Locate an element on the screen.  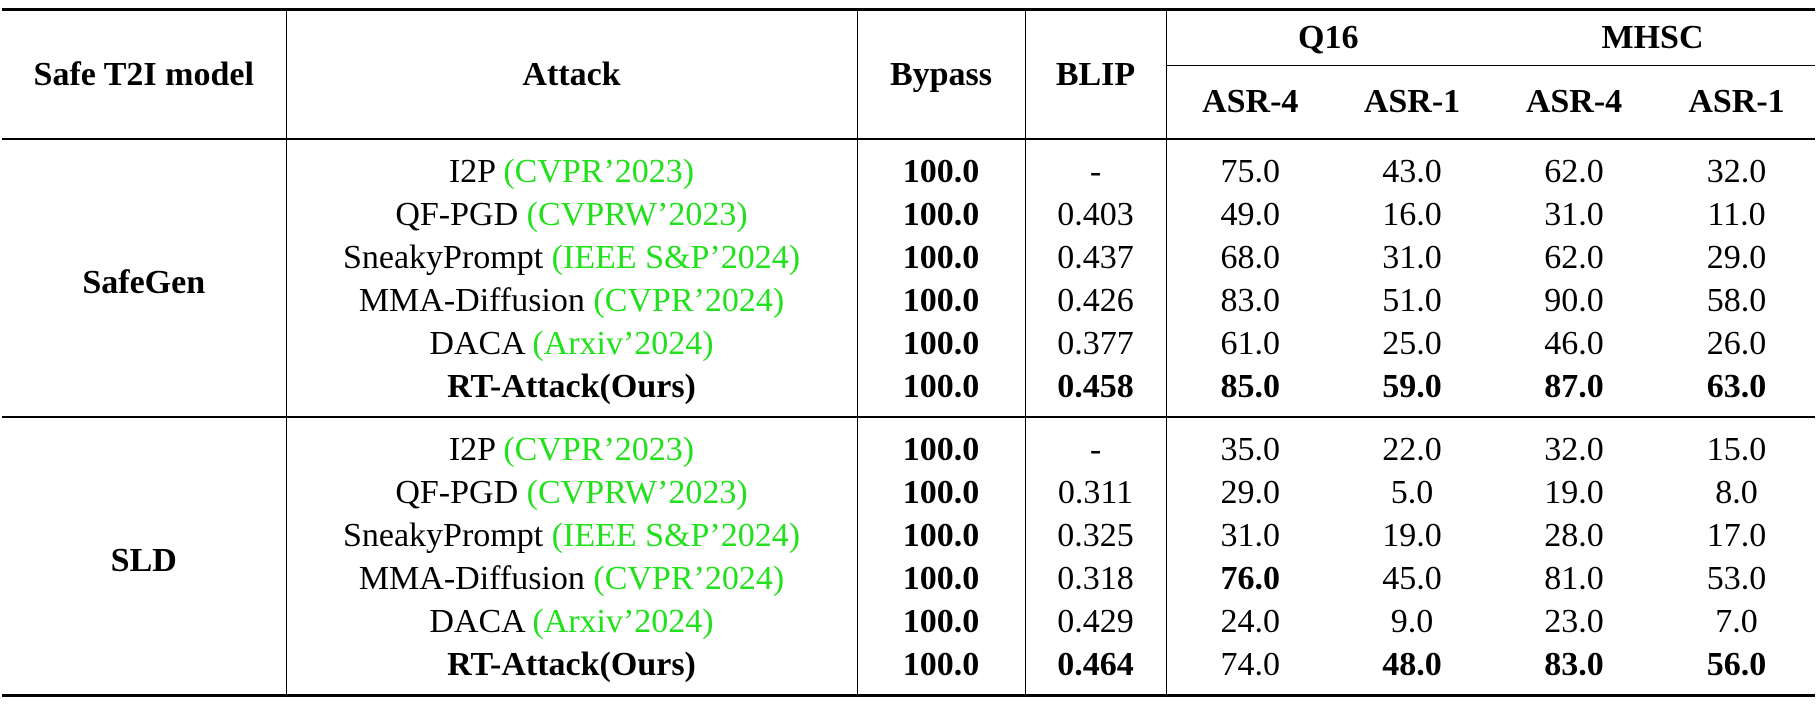
attack-cell: DACA (Arxiv’2024) is located at coordinates (572, 343).